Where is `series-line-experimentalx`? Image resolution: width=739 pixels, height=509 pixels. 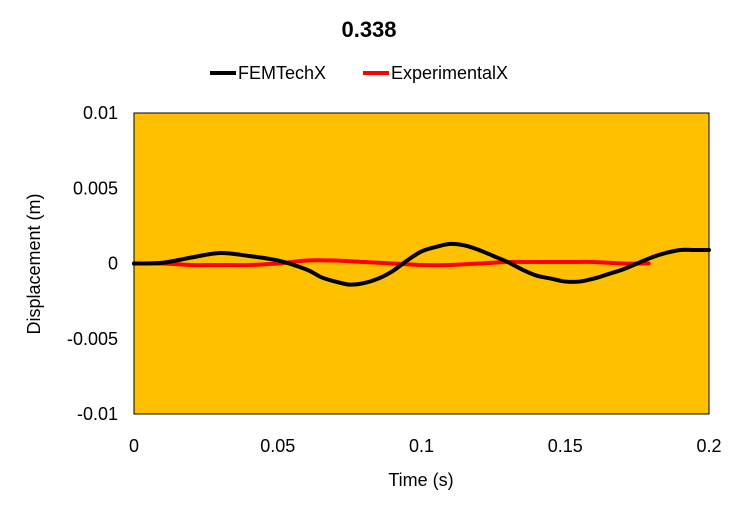 series-line-experimentalx is located at coordinates (391, 263).